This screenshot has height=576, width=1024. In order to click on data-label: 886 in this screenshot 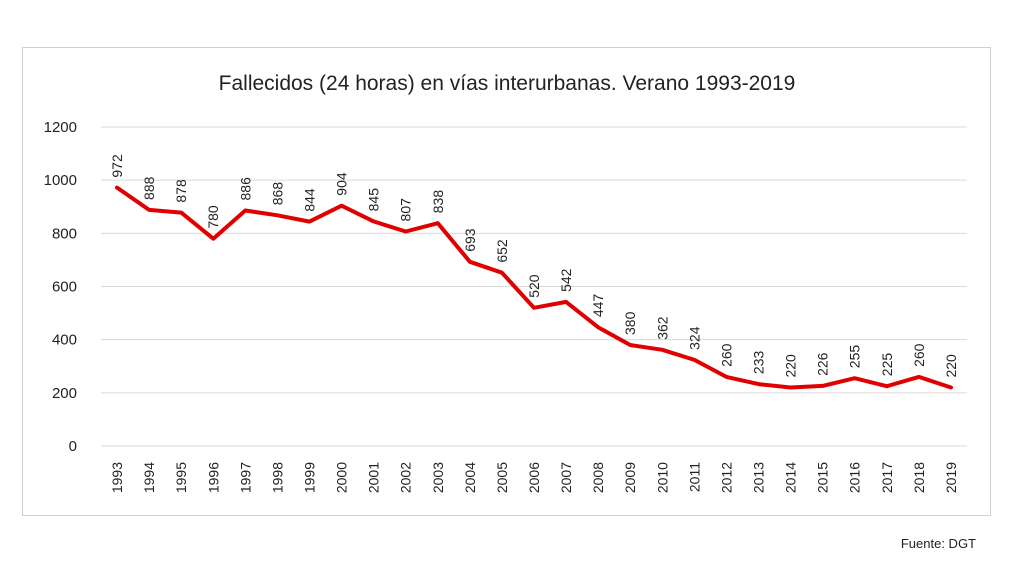, I will do `click(245, 189)`.